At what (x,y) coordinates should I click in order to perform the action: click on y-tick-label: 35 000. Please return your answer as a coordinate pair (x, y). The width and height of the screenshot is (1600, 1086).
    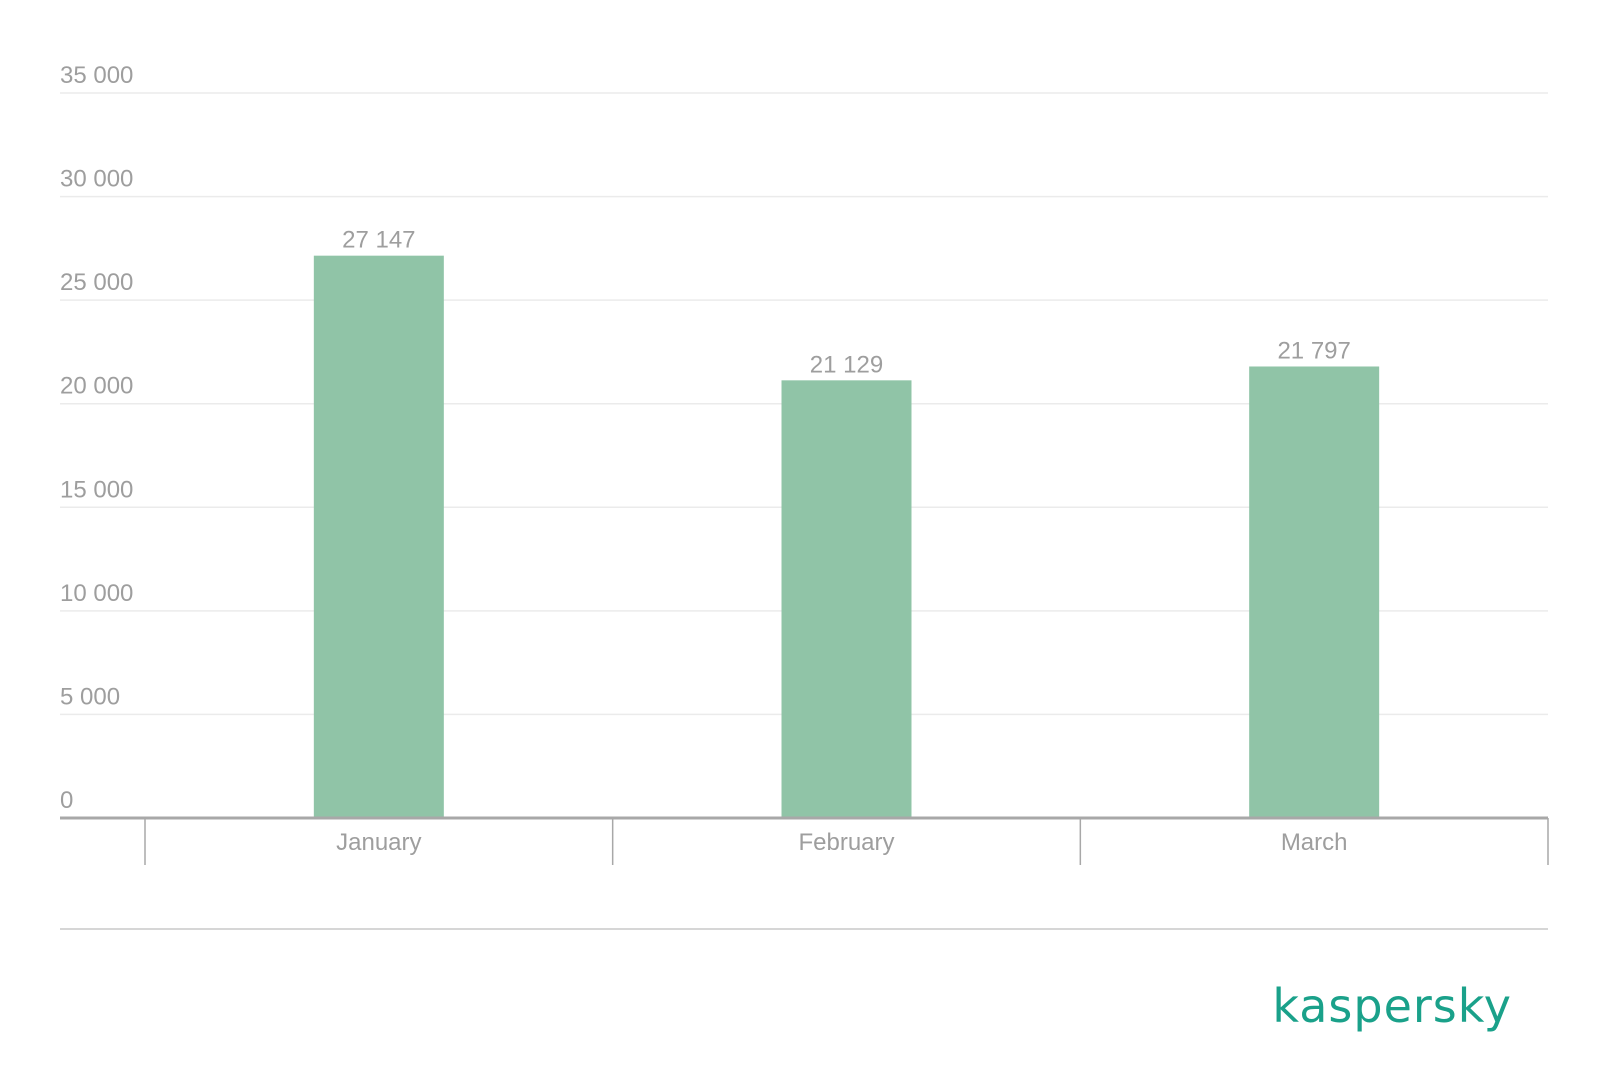
    Looking at the image, I should click on (96, 75).